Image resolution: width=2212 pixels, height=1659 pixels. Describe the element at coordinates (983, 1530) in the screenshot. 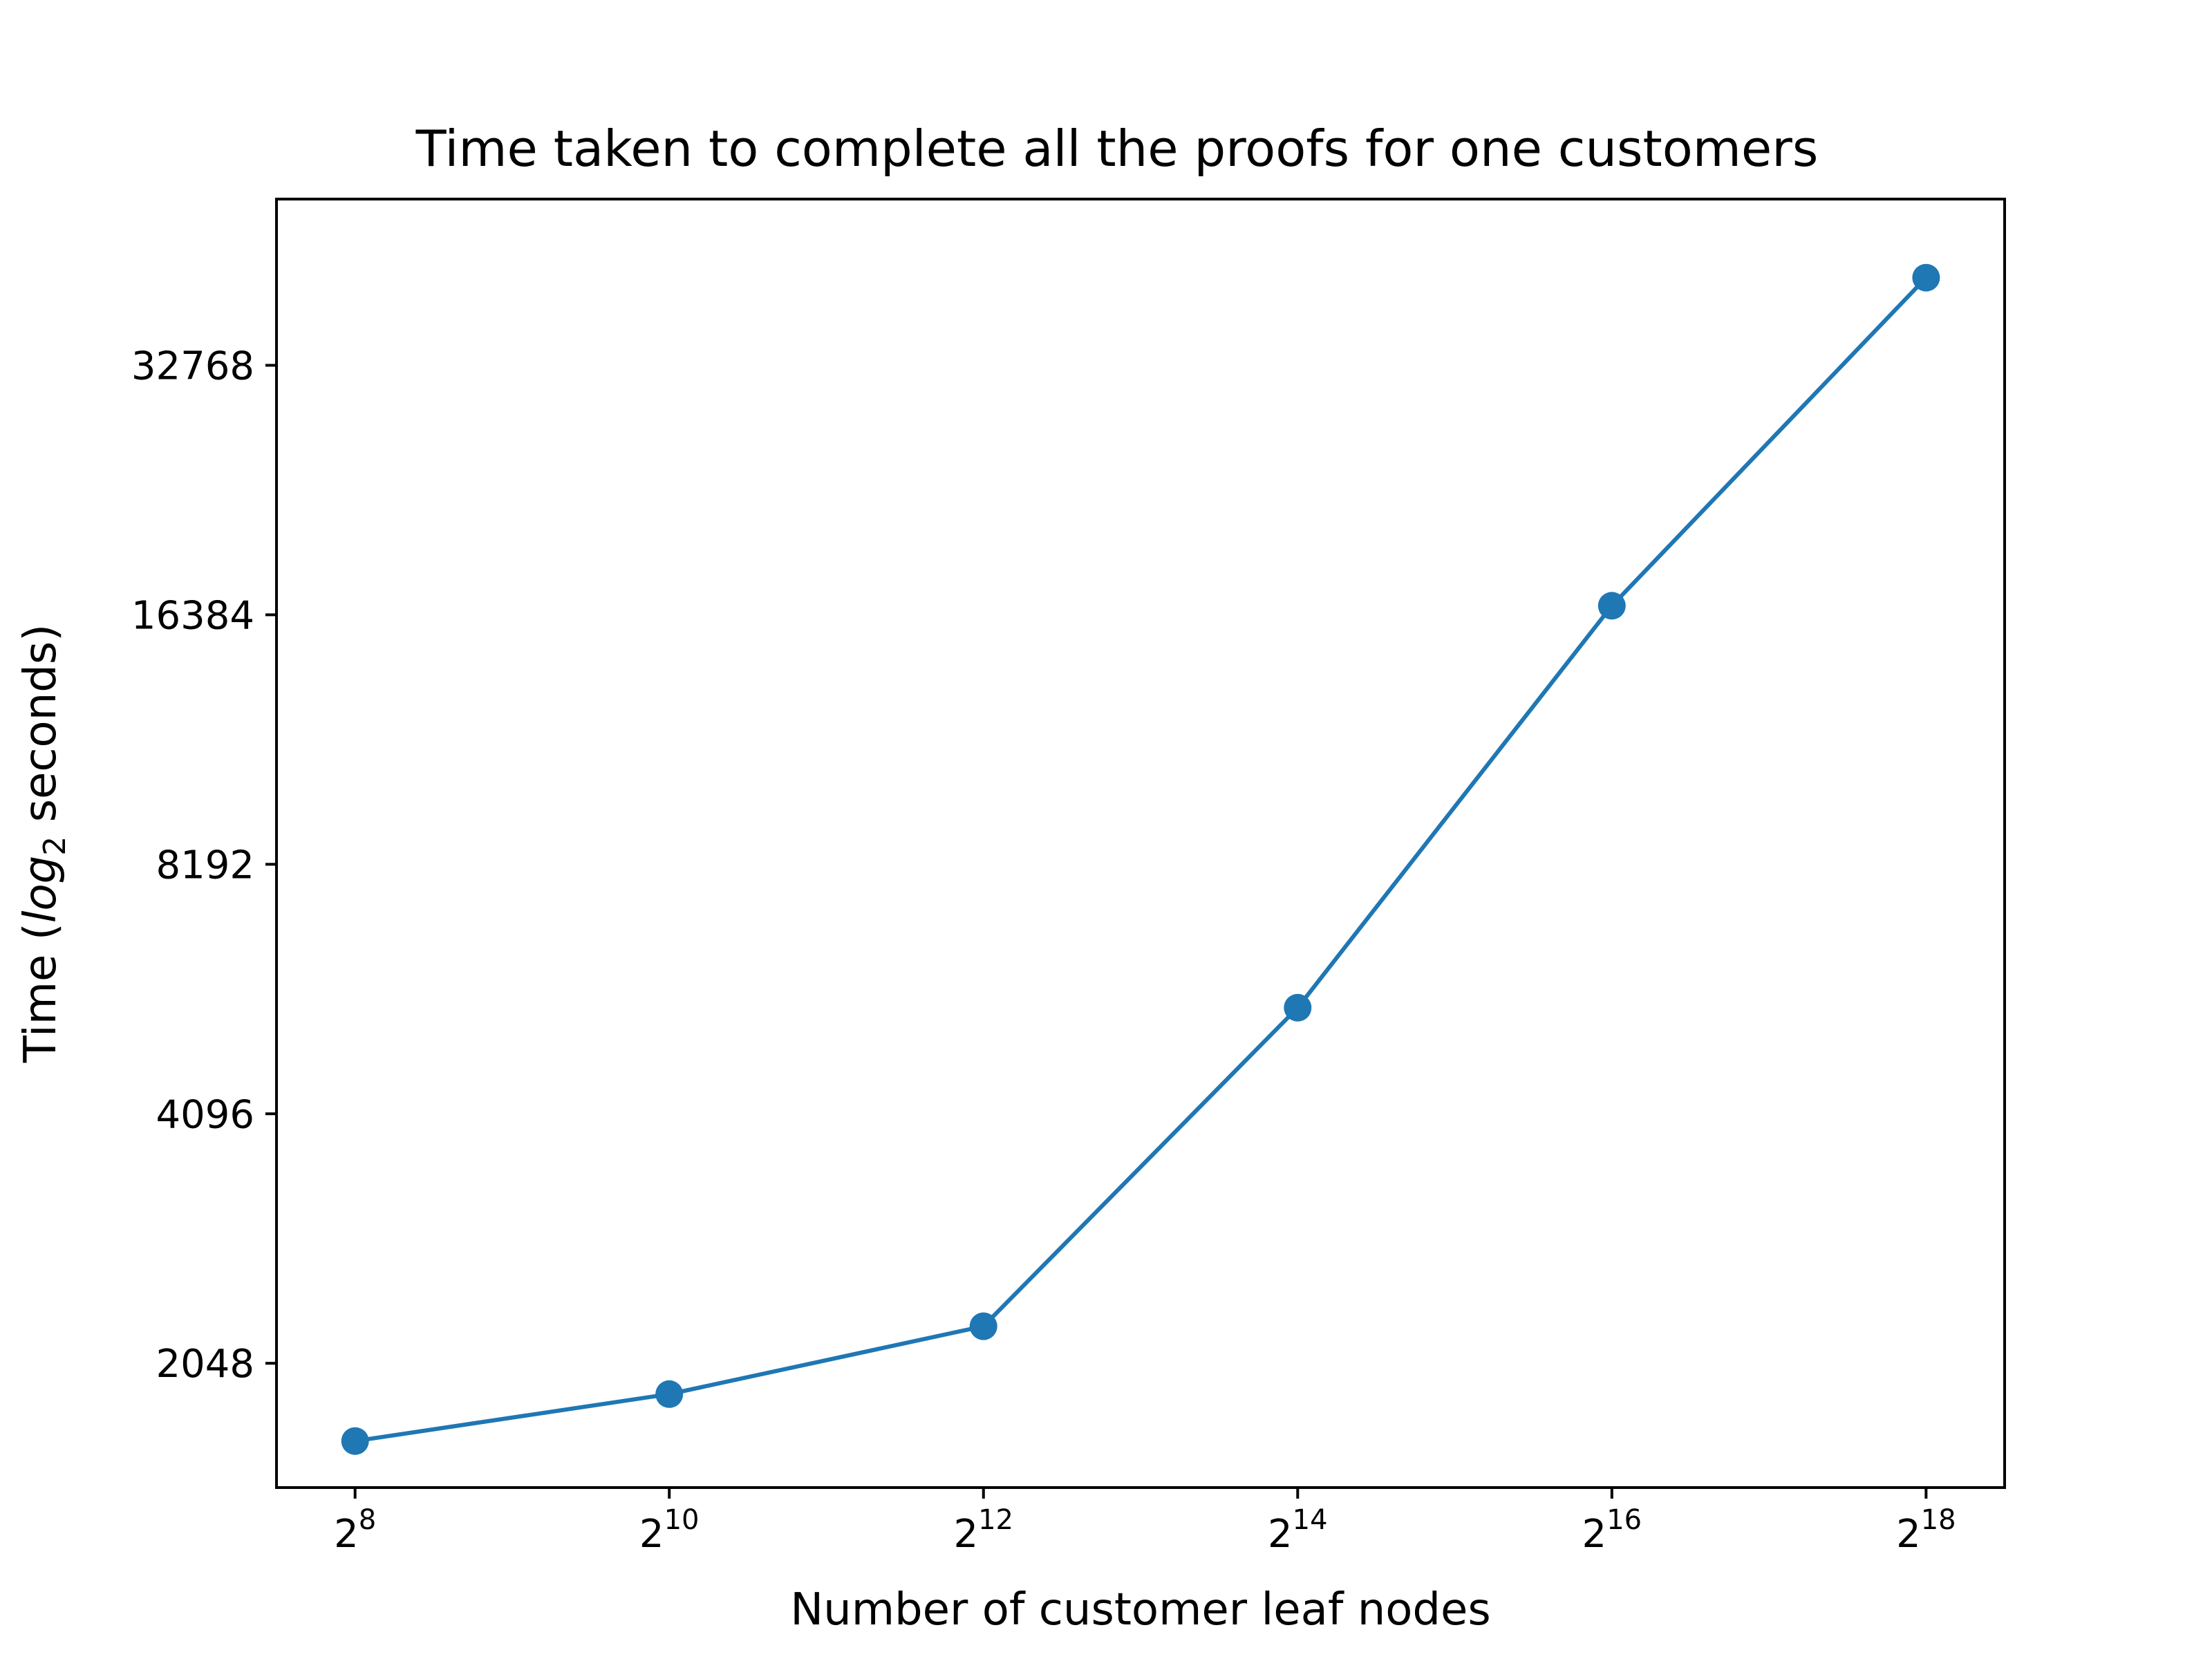

I see `x-tick-label: 212` at that location.